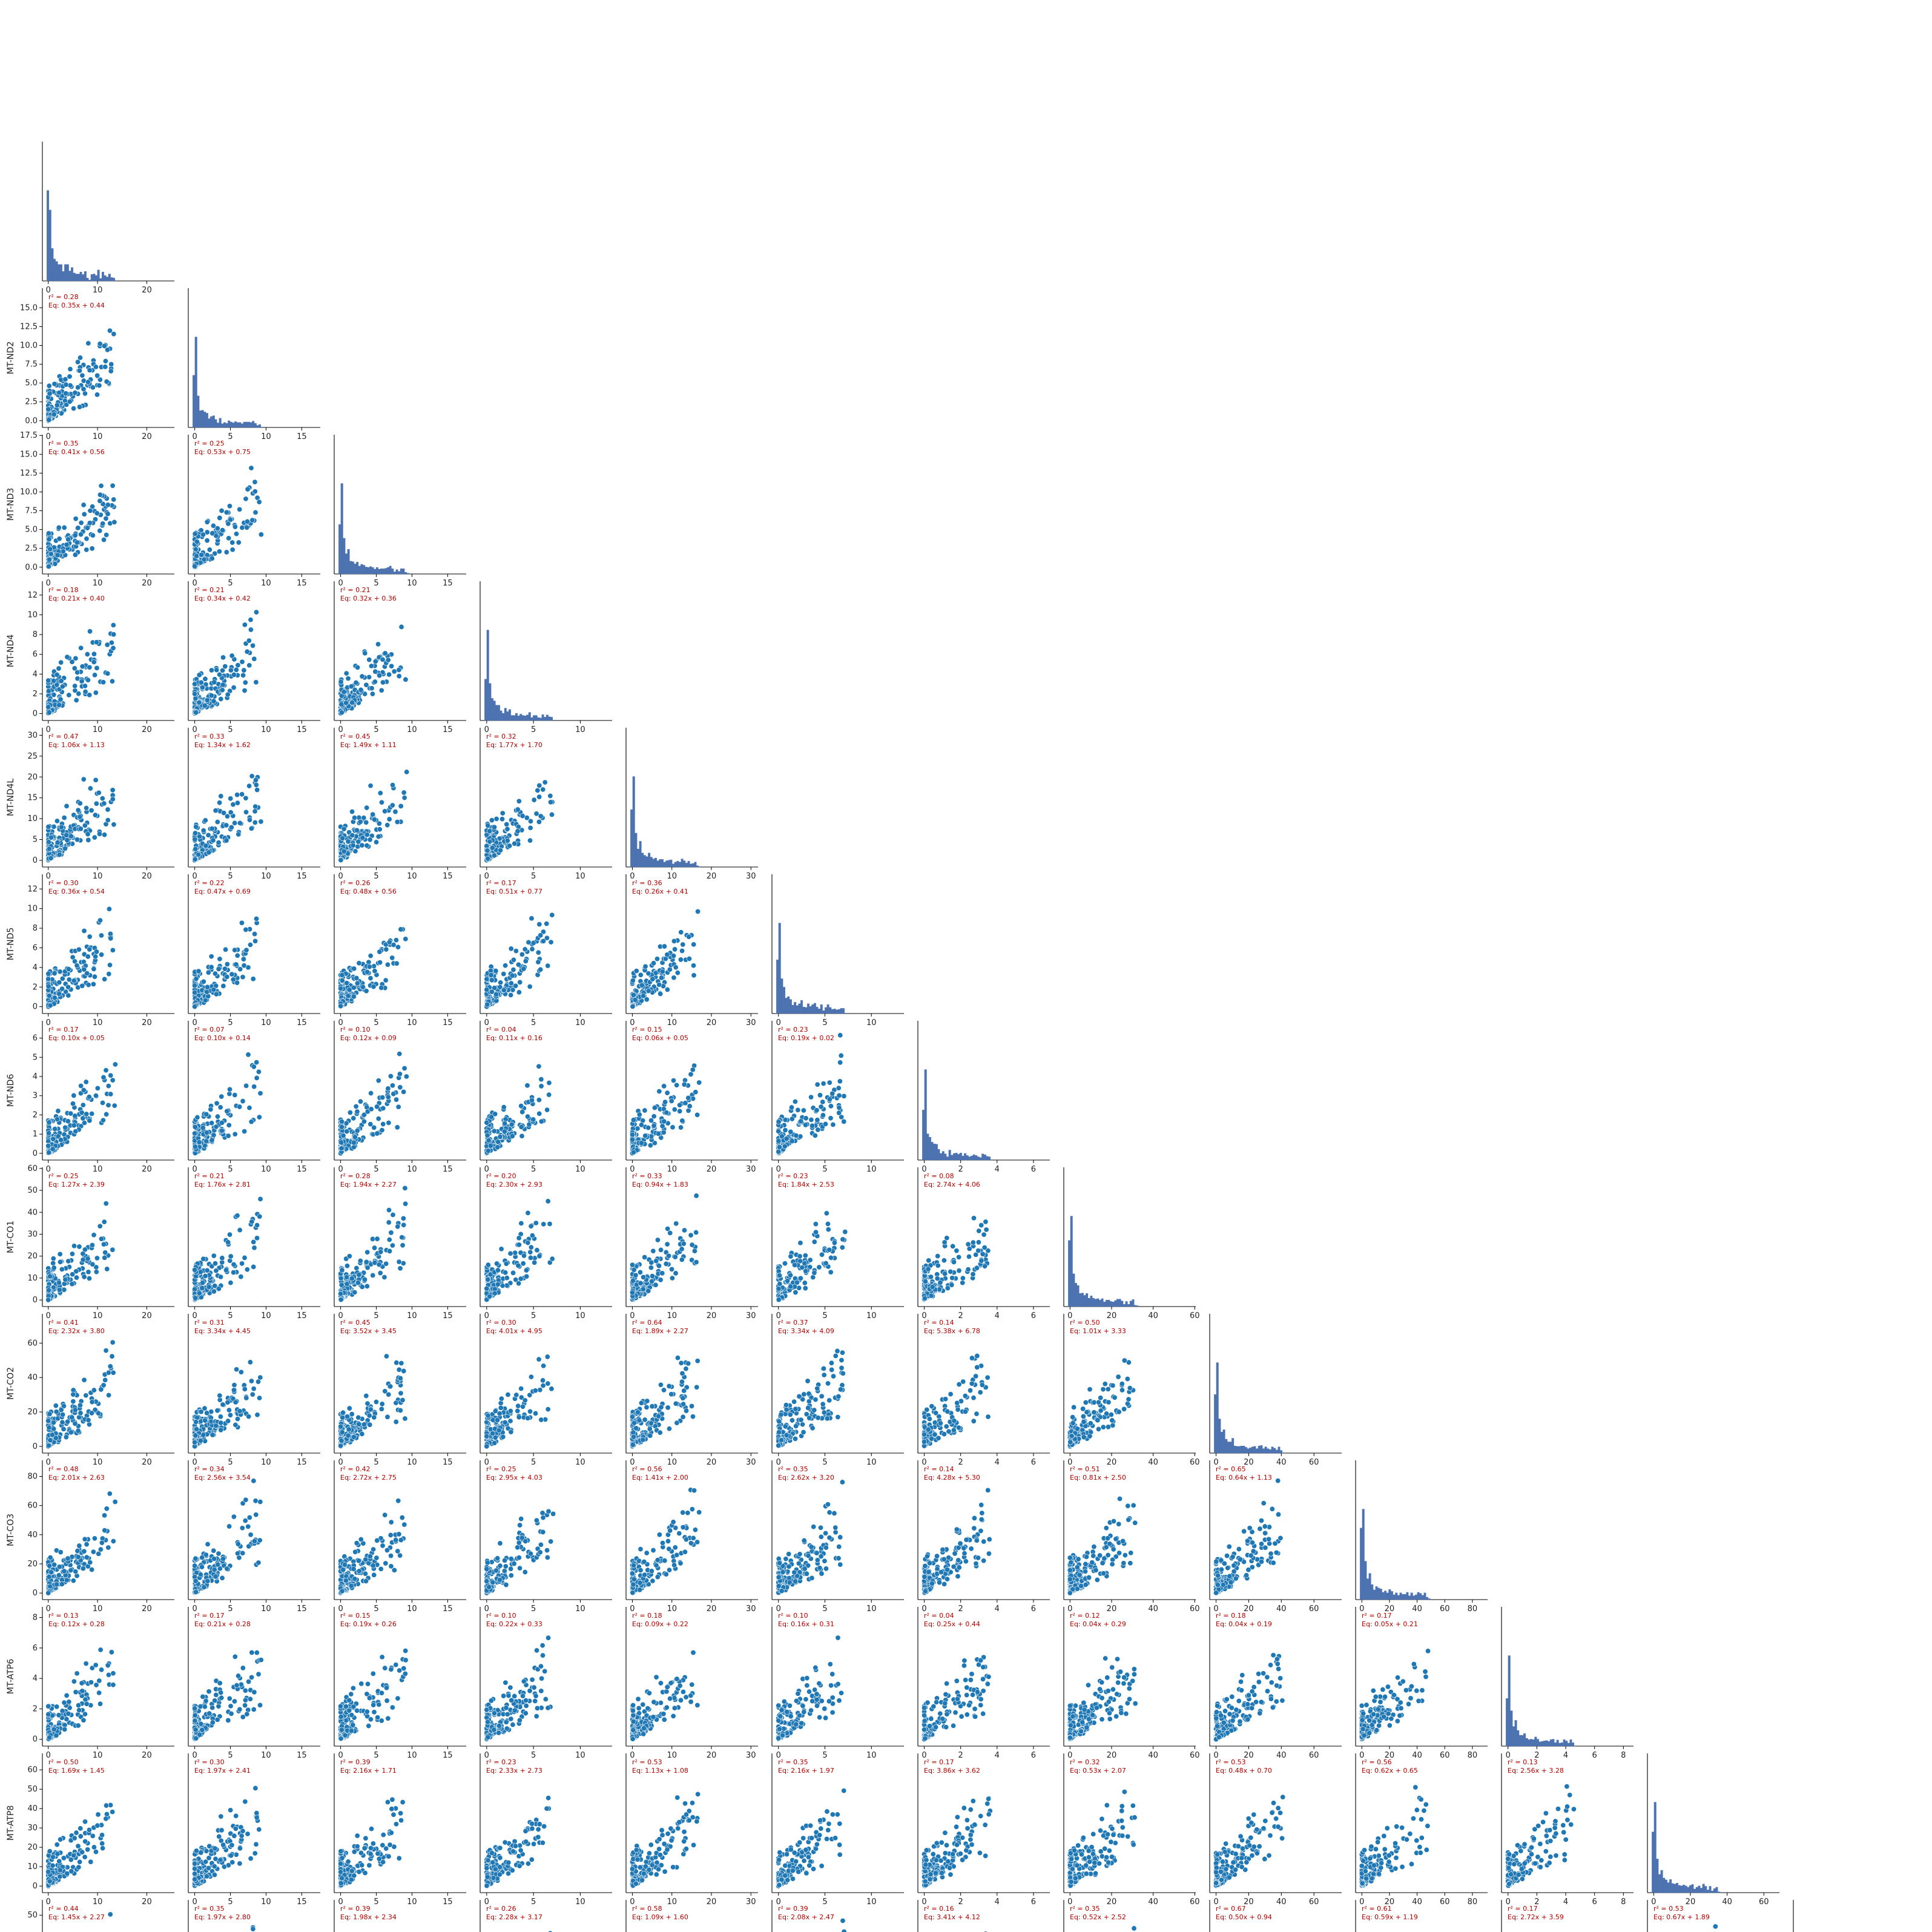 The image size is (1932, 1932). I want to click on equation-label: Eq: 1.27x + 2.39, so click(76, 1185).